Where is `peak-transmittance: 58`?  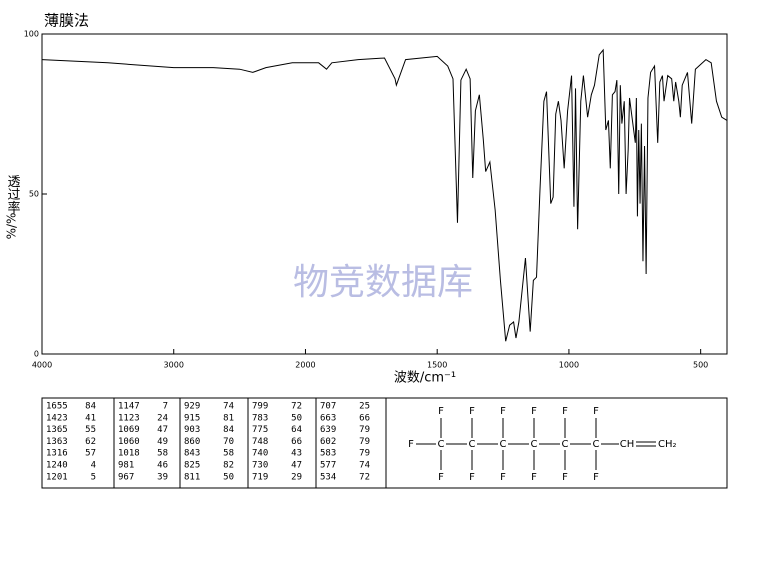
peak-transmittance: 58 is located at coordinates (162, 454).